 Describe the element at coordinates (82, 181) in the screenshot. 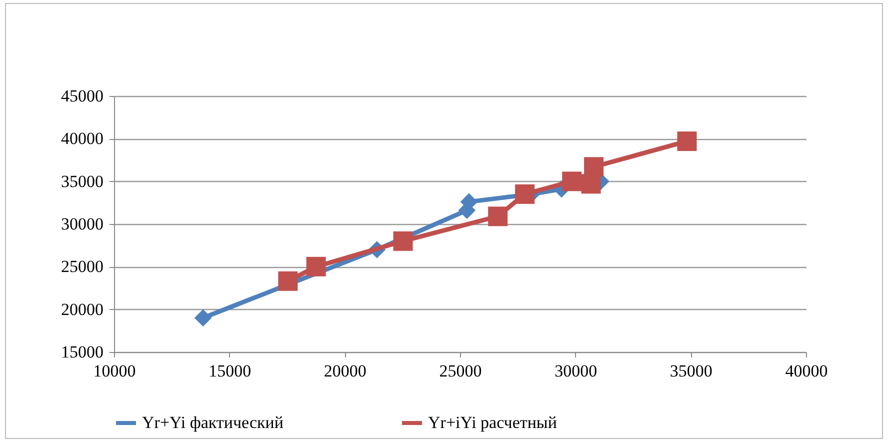

I see `y-tick-label: 35000` at that location.